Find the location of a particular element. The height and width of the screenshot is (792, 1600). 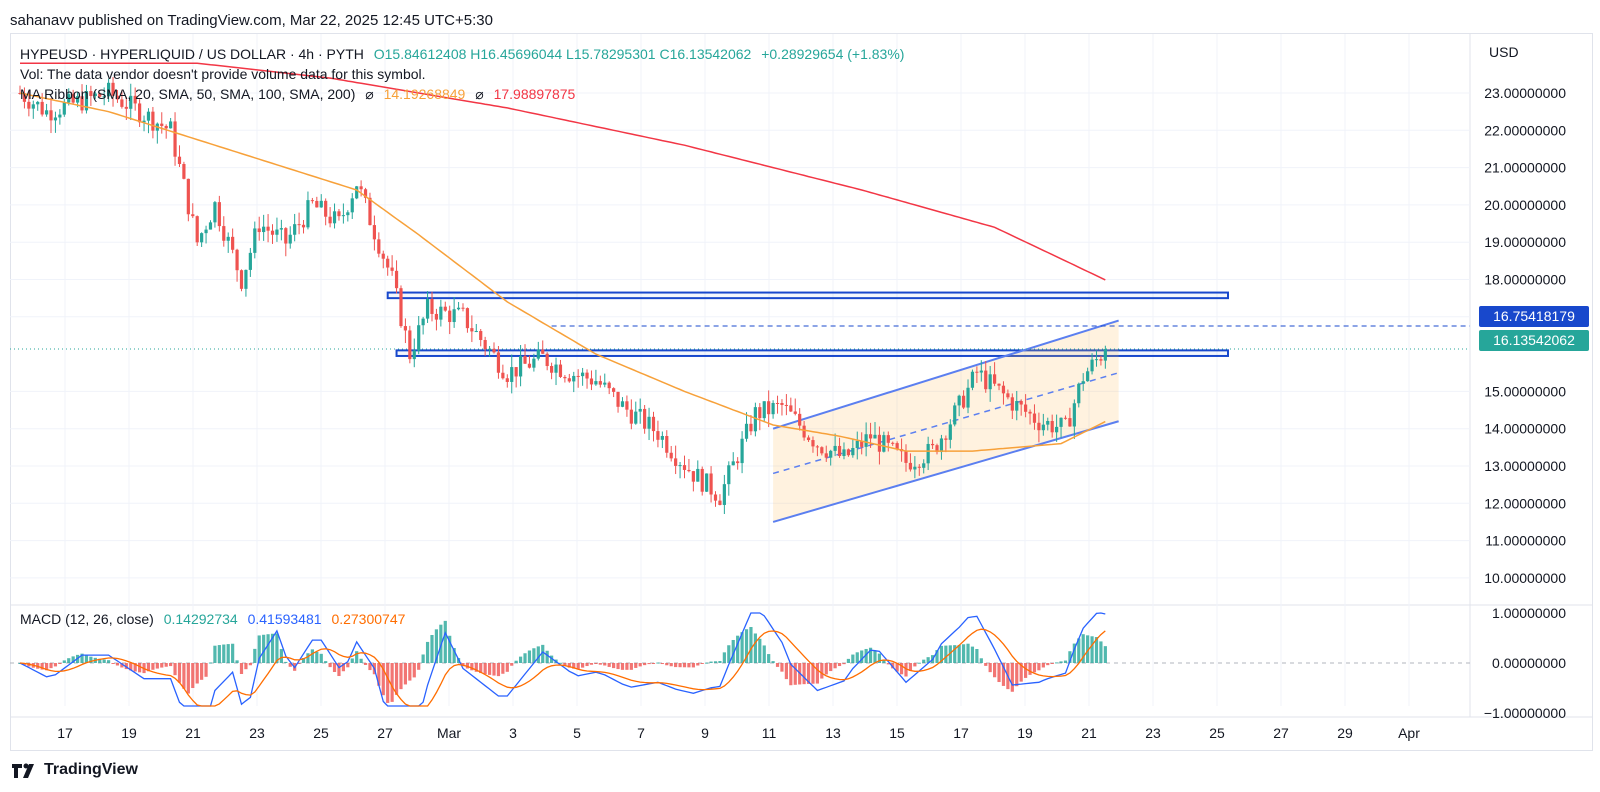

x-tick-label: Apr is located at coordinates (1409, 733).